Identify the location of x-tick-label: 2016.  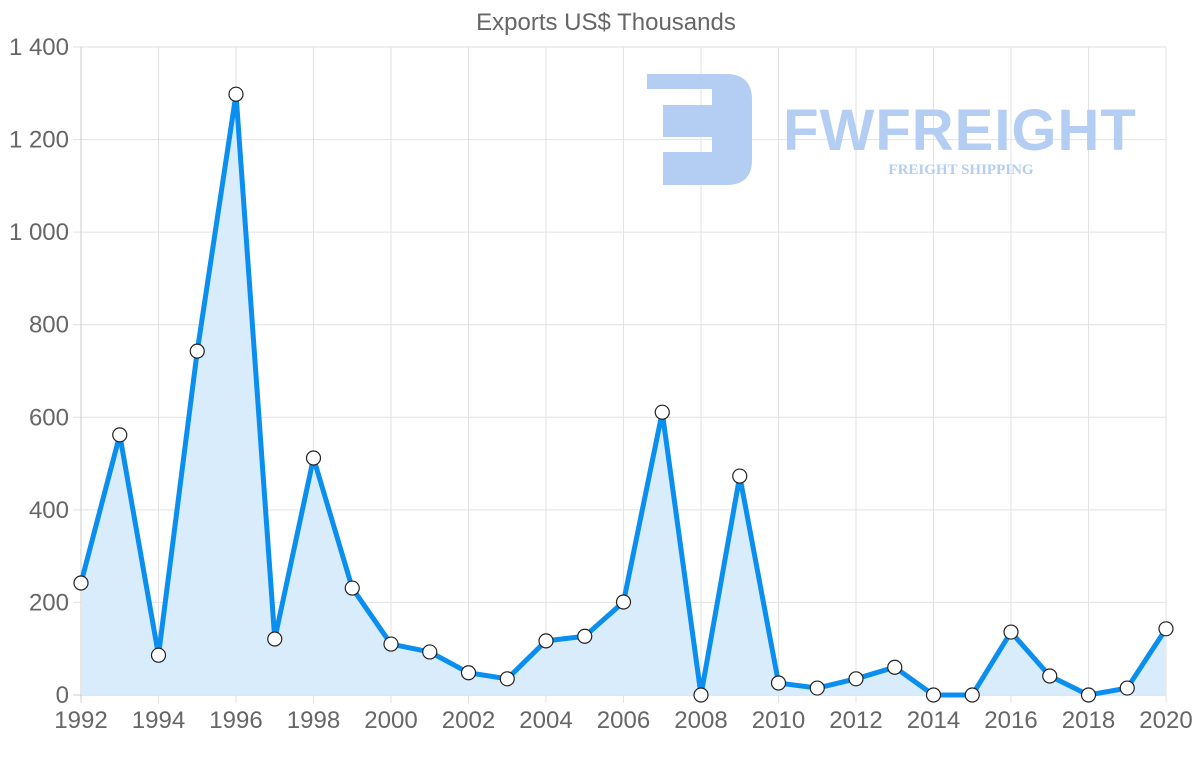
(1010, 720).